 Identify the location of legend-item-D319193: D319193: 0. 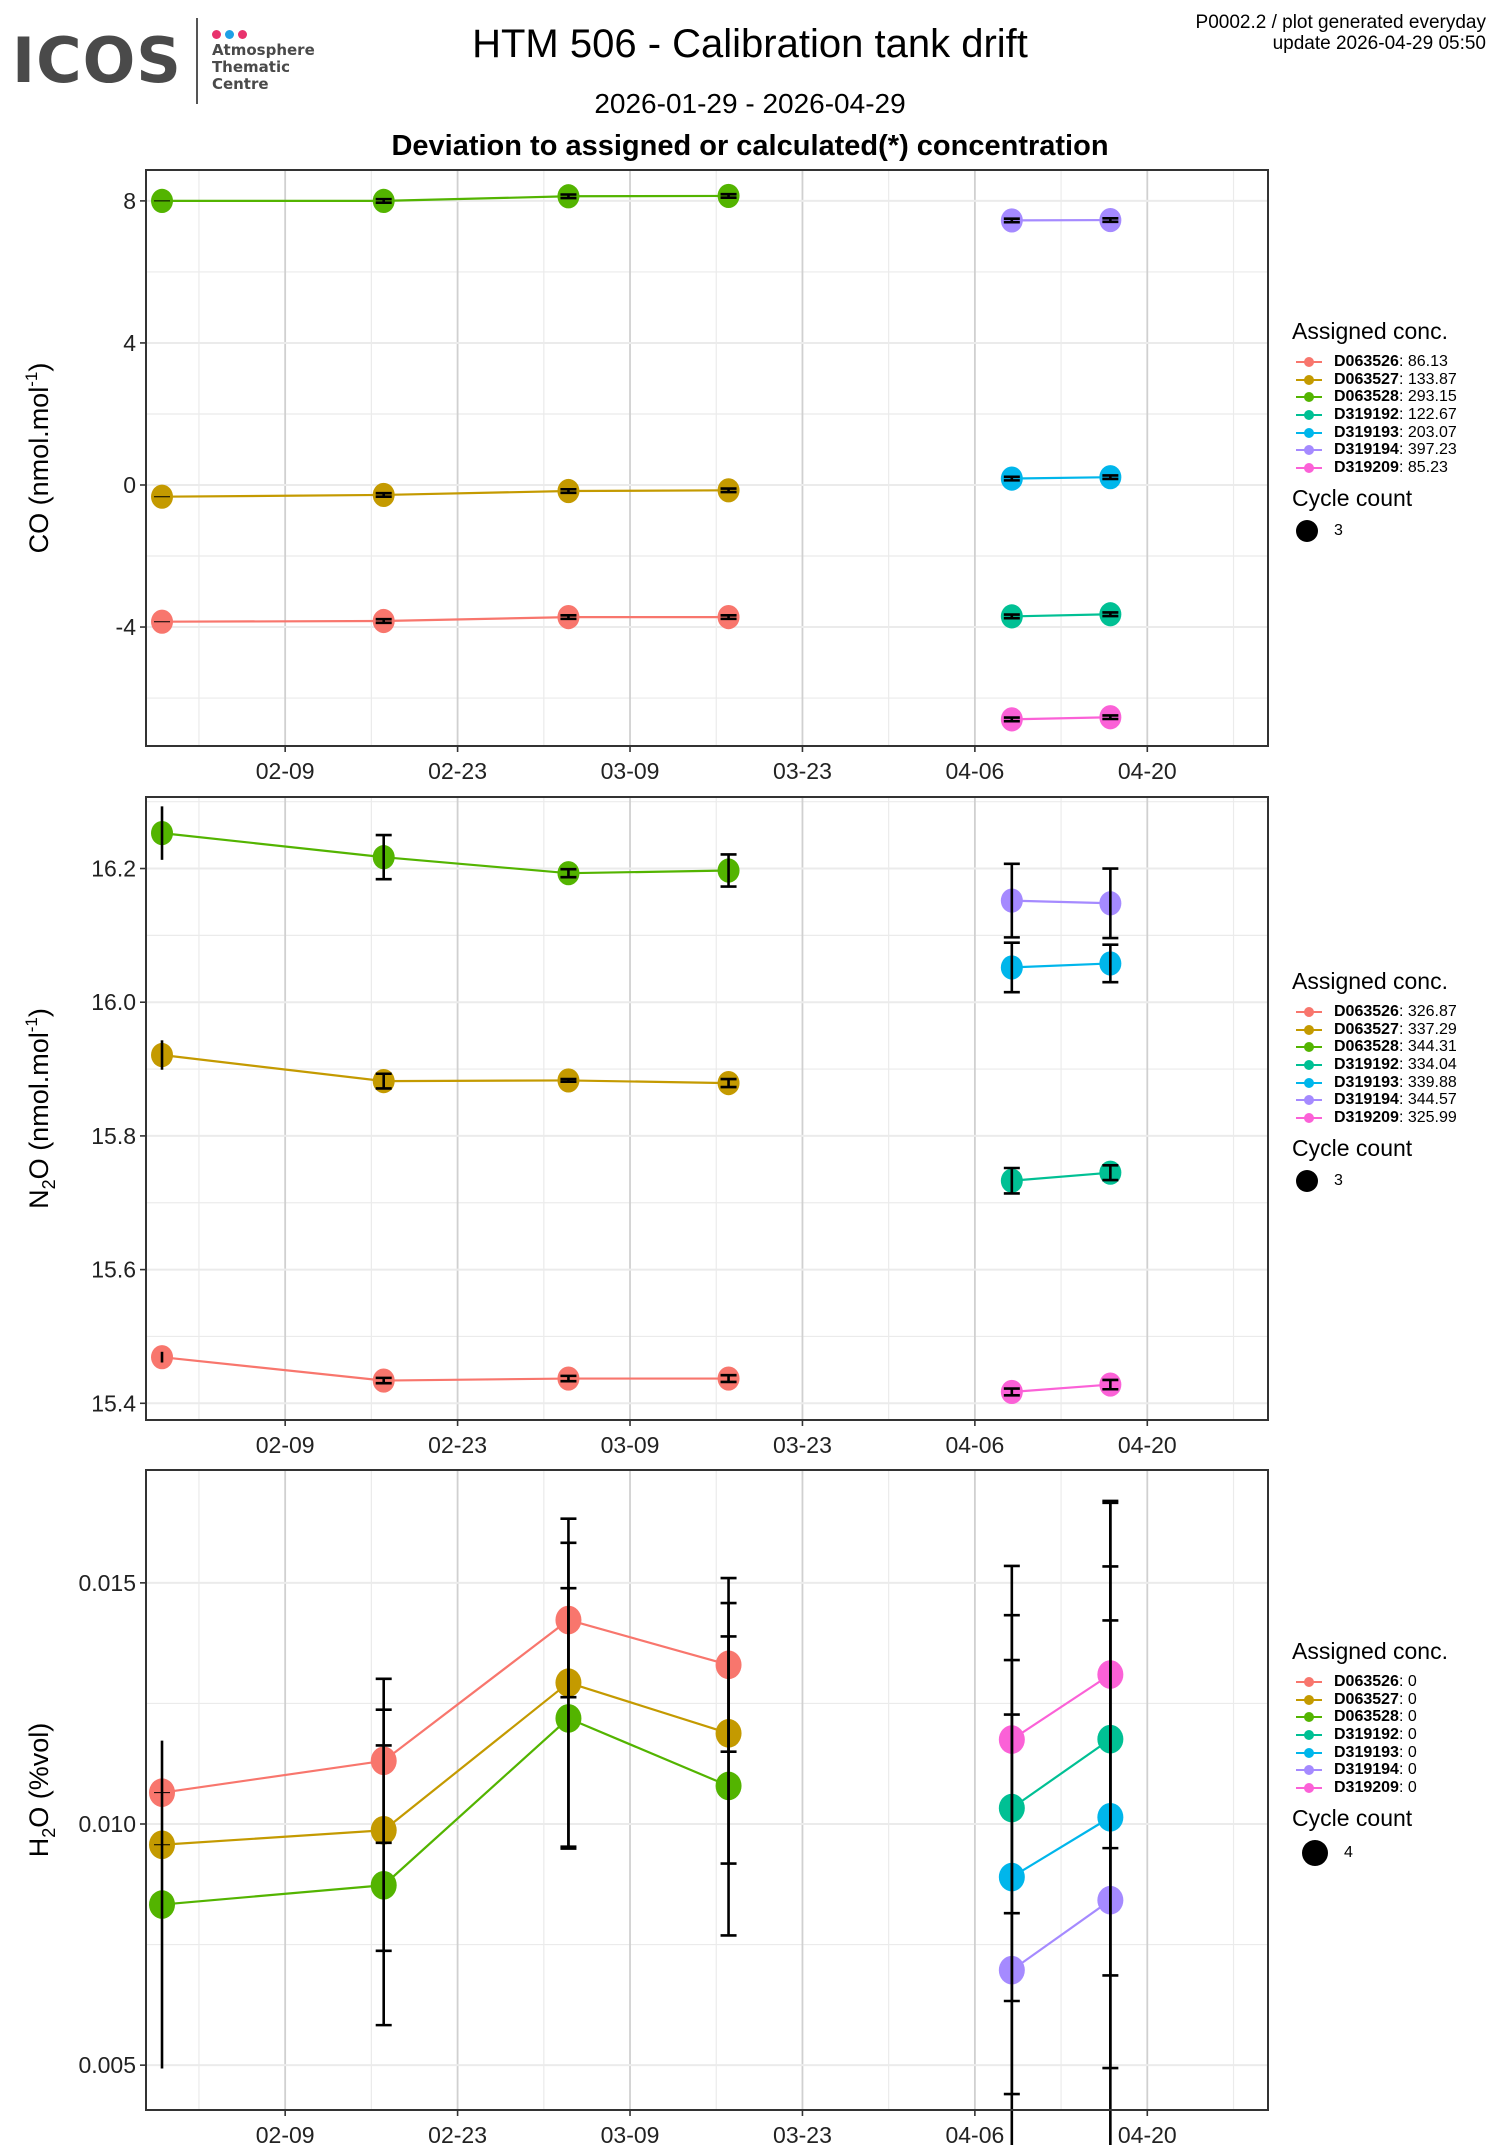
(1370, 1753).